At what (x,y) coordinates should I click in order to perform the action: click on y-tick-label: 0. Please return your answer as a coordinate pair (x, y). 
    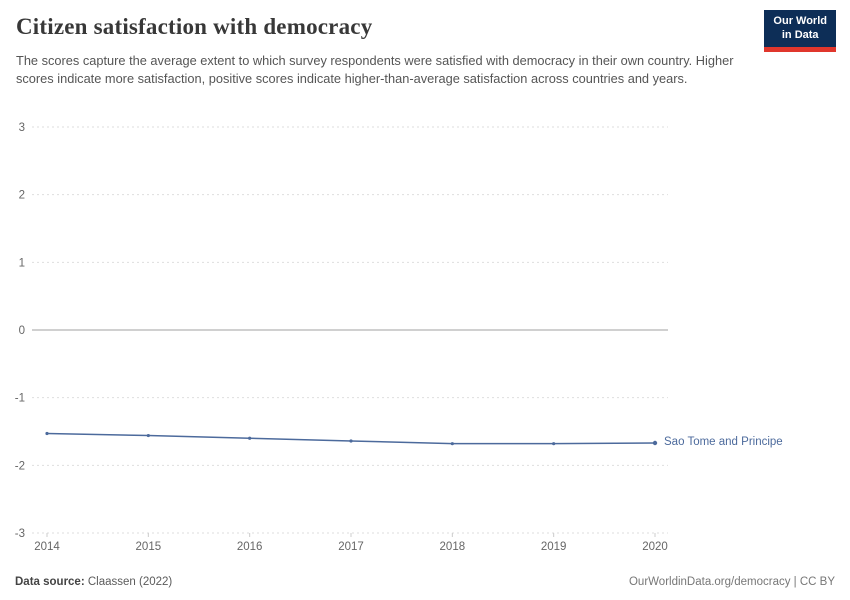
    Looking at the image, I should click on (22, 331).